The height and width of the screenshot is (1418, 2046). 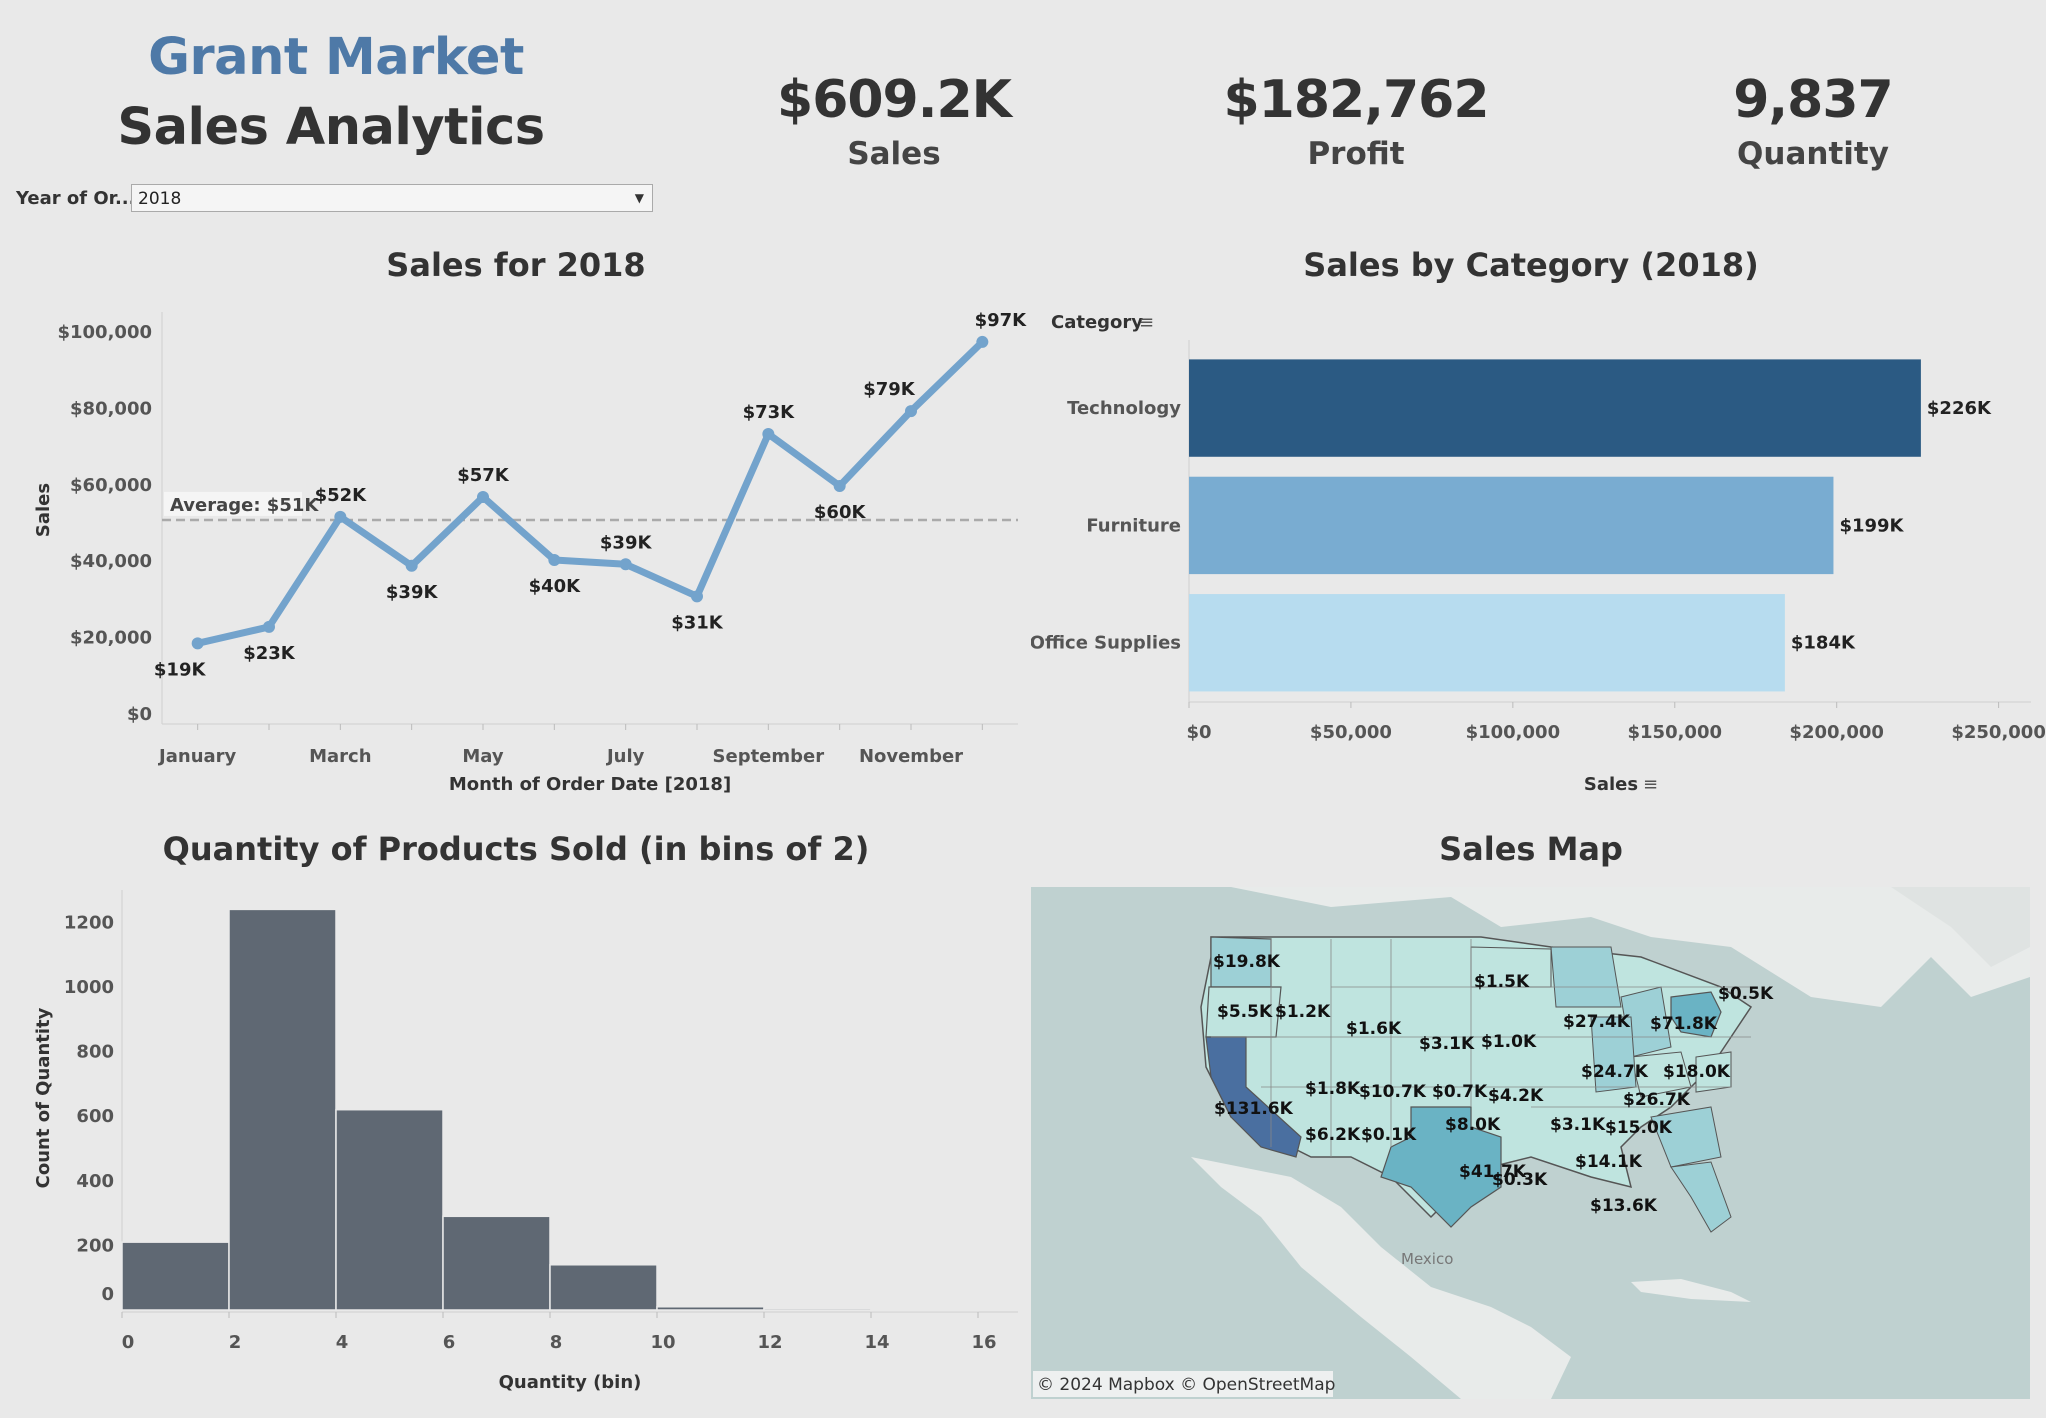 What do you see at coordinates (769, 756) in the screenshot?
I see `line-x-tick-label: September` at bounding box center [769, 756].